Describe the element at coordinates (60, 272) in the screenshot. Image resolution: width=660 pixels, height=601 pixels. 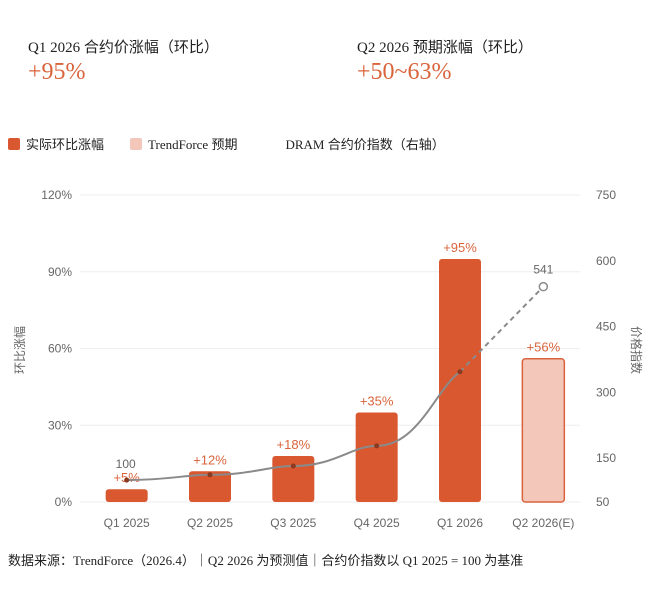
I see `y-tick-label: 90%` at that location.